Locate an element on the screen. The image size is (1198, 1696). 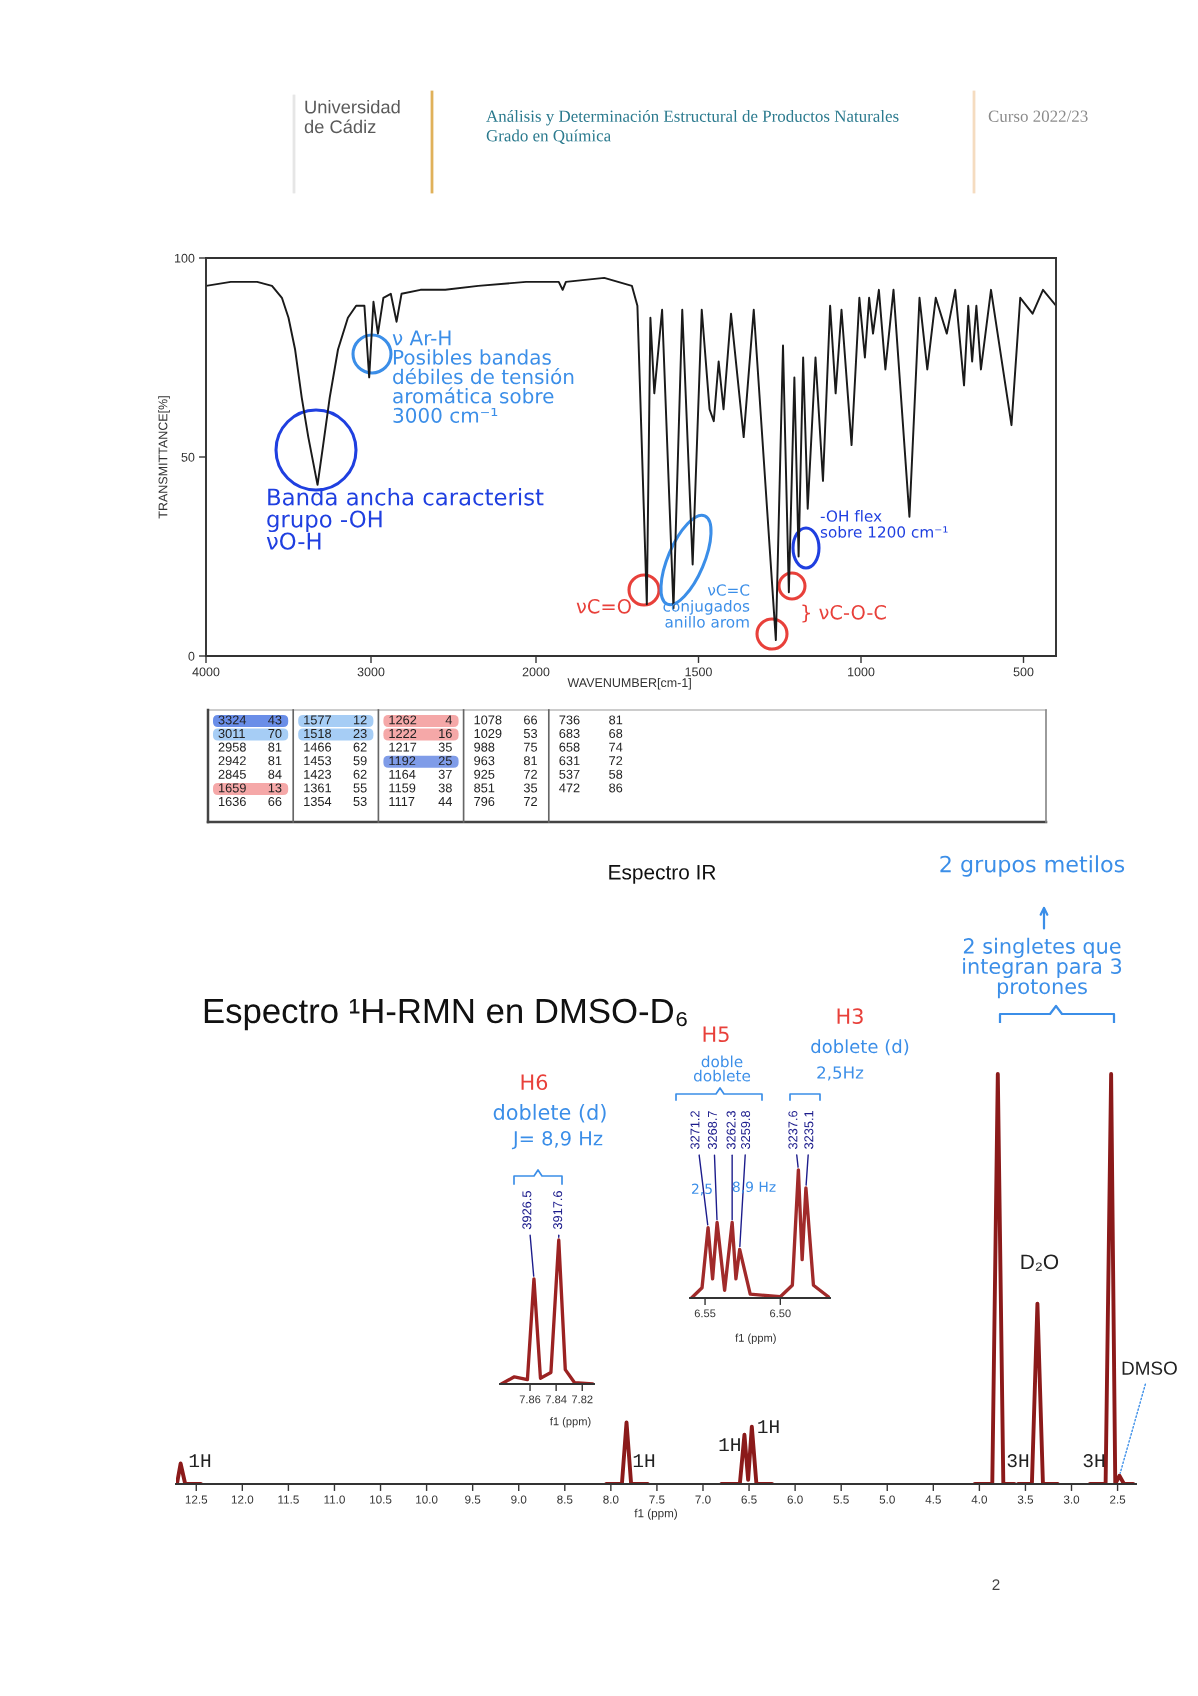
text: doblete (d) is located at coordinates (860, 1047).